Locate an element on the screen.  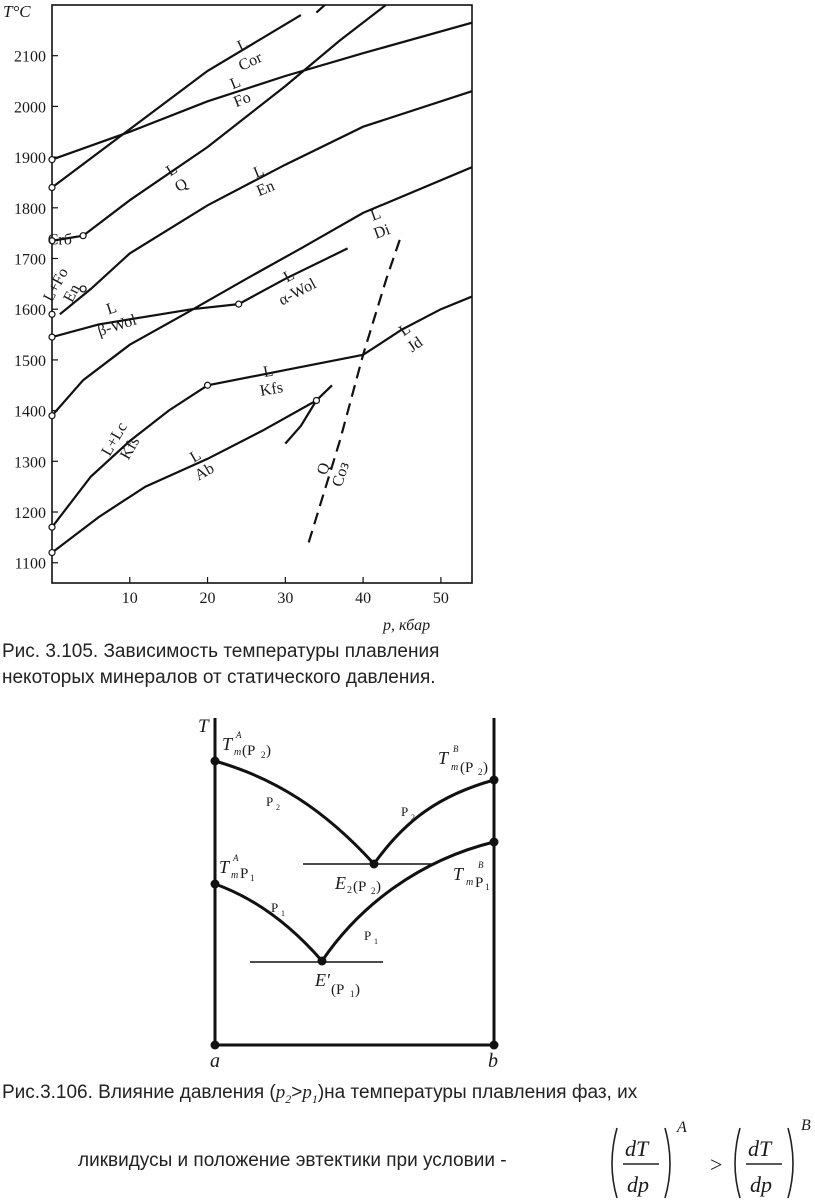
curve-label: Crб is located at coordinates (60, 239).